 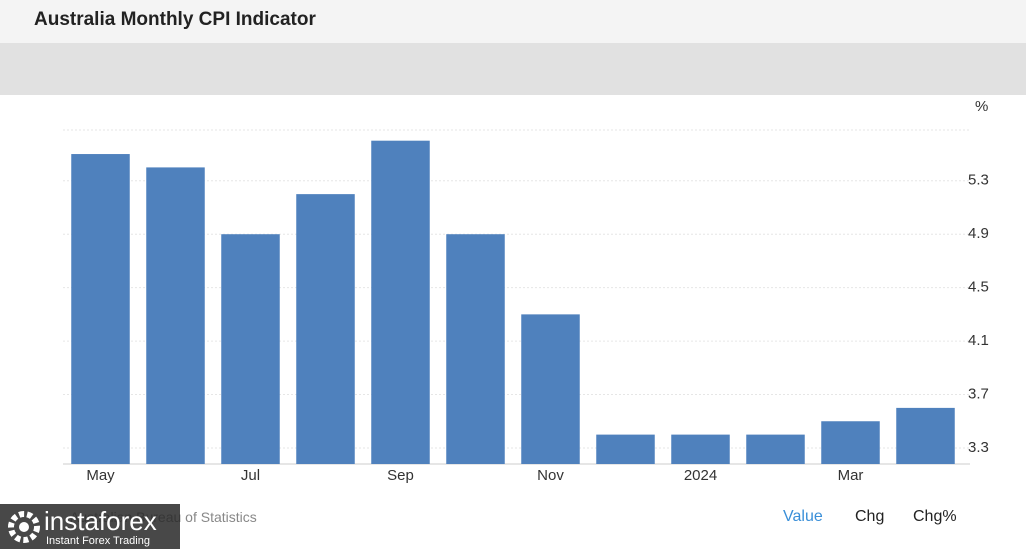 What do you see at coordinates (550, 475) in the screenshot?
I see `x-tick-label: Nov` at bounding box center [550, 475].